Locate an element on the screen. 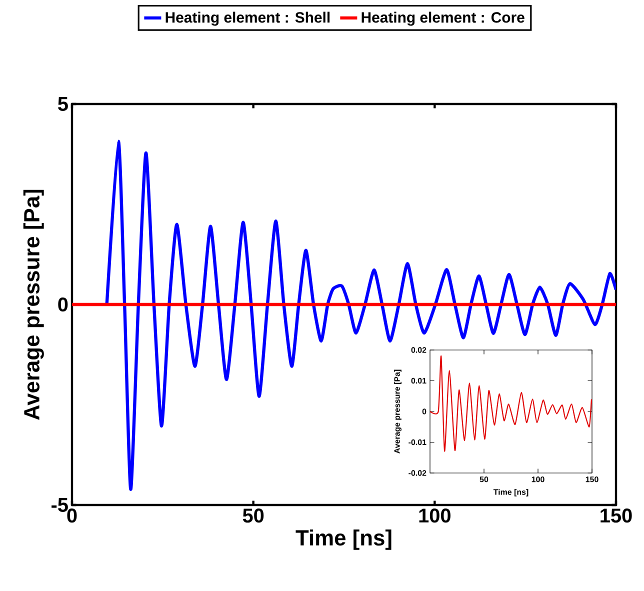 The width and height of the screenshot is (644, 591). x-tick-label: 150 is located at coordinates (616, 515).